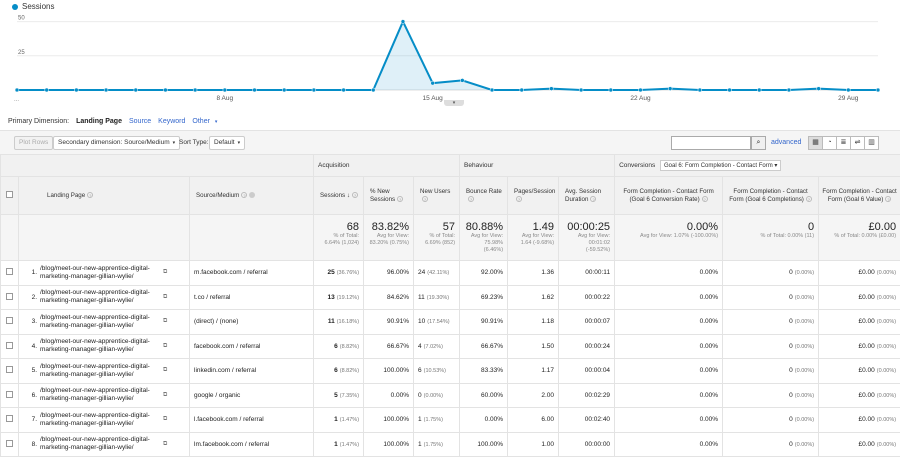 The height and width of the screenshot is (460, 900). I want to click on chart-collapse-handle: ▾, so click(454, 103).